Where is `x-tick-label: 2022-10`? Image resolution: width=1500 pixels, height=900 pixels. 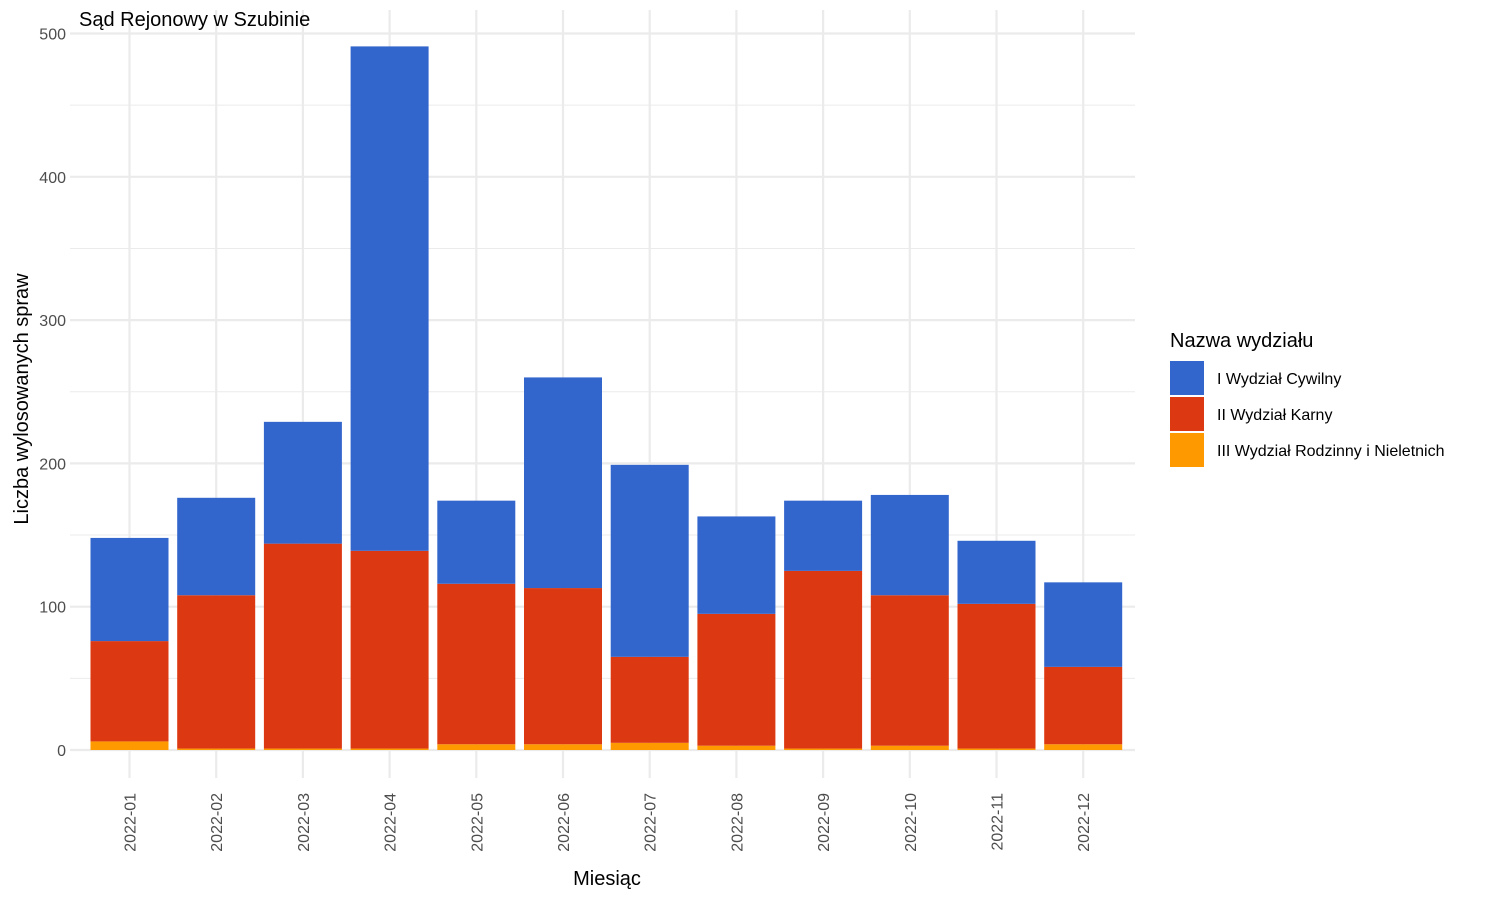
x-tick-label: 2022-10 is located at coordinates (911, 822).